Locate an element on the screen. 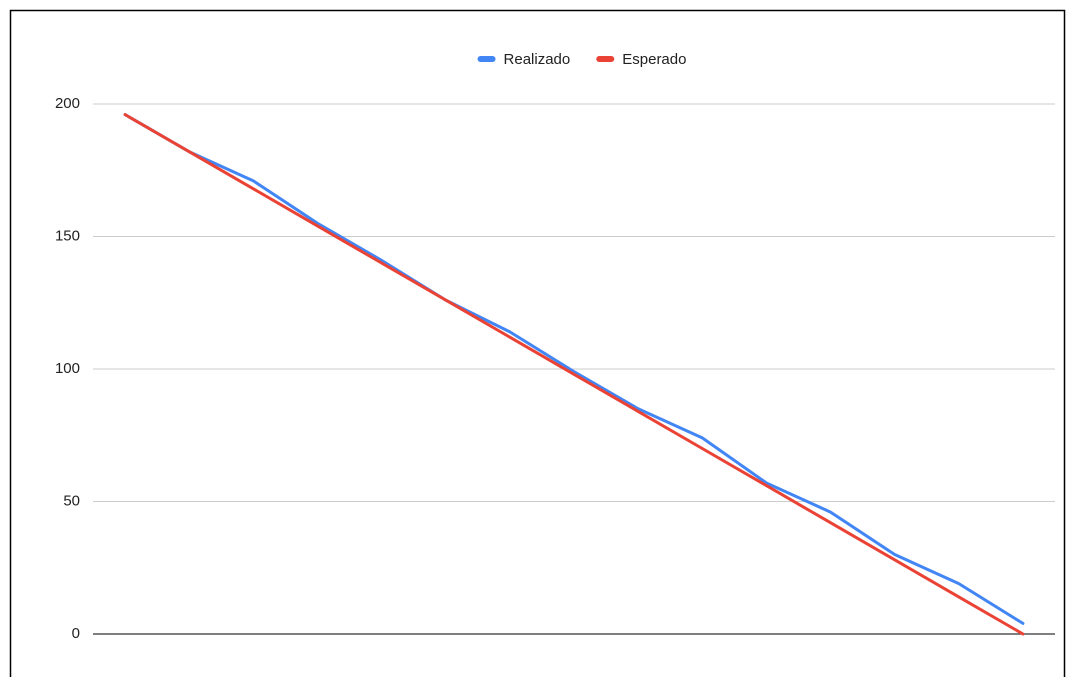 The height and width of the screenshot is (677, 1076). legend-label: Realizado is located at coordinates (537, 59).